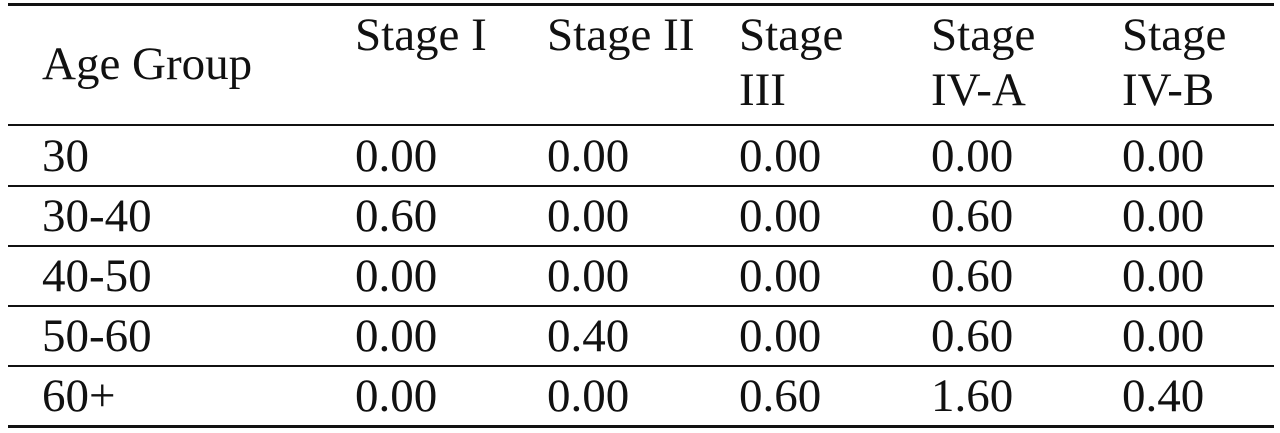  Describe the element at coordinates (97, 336) in the screenshot. I see `row-label: 50-60` at that location.